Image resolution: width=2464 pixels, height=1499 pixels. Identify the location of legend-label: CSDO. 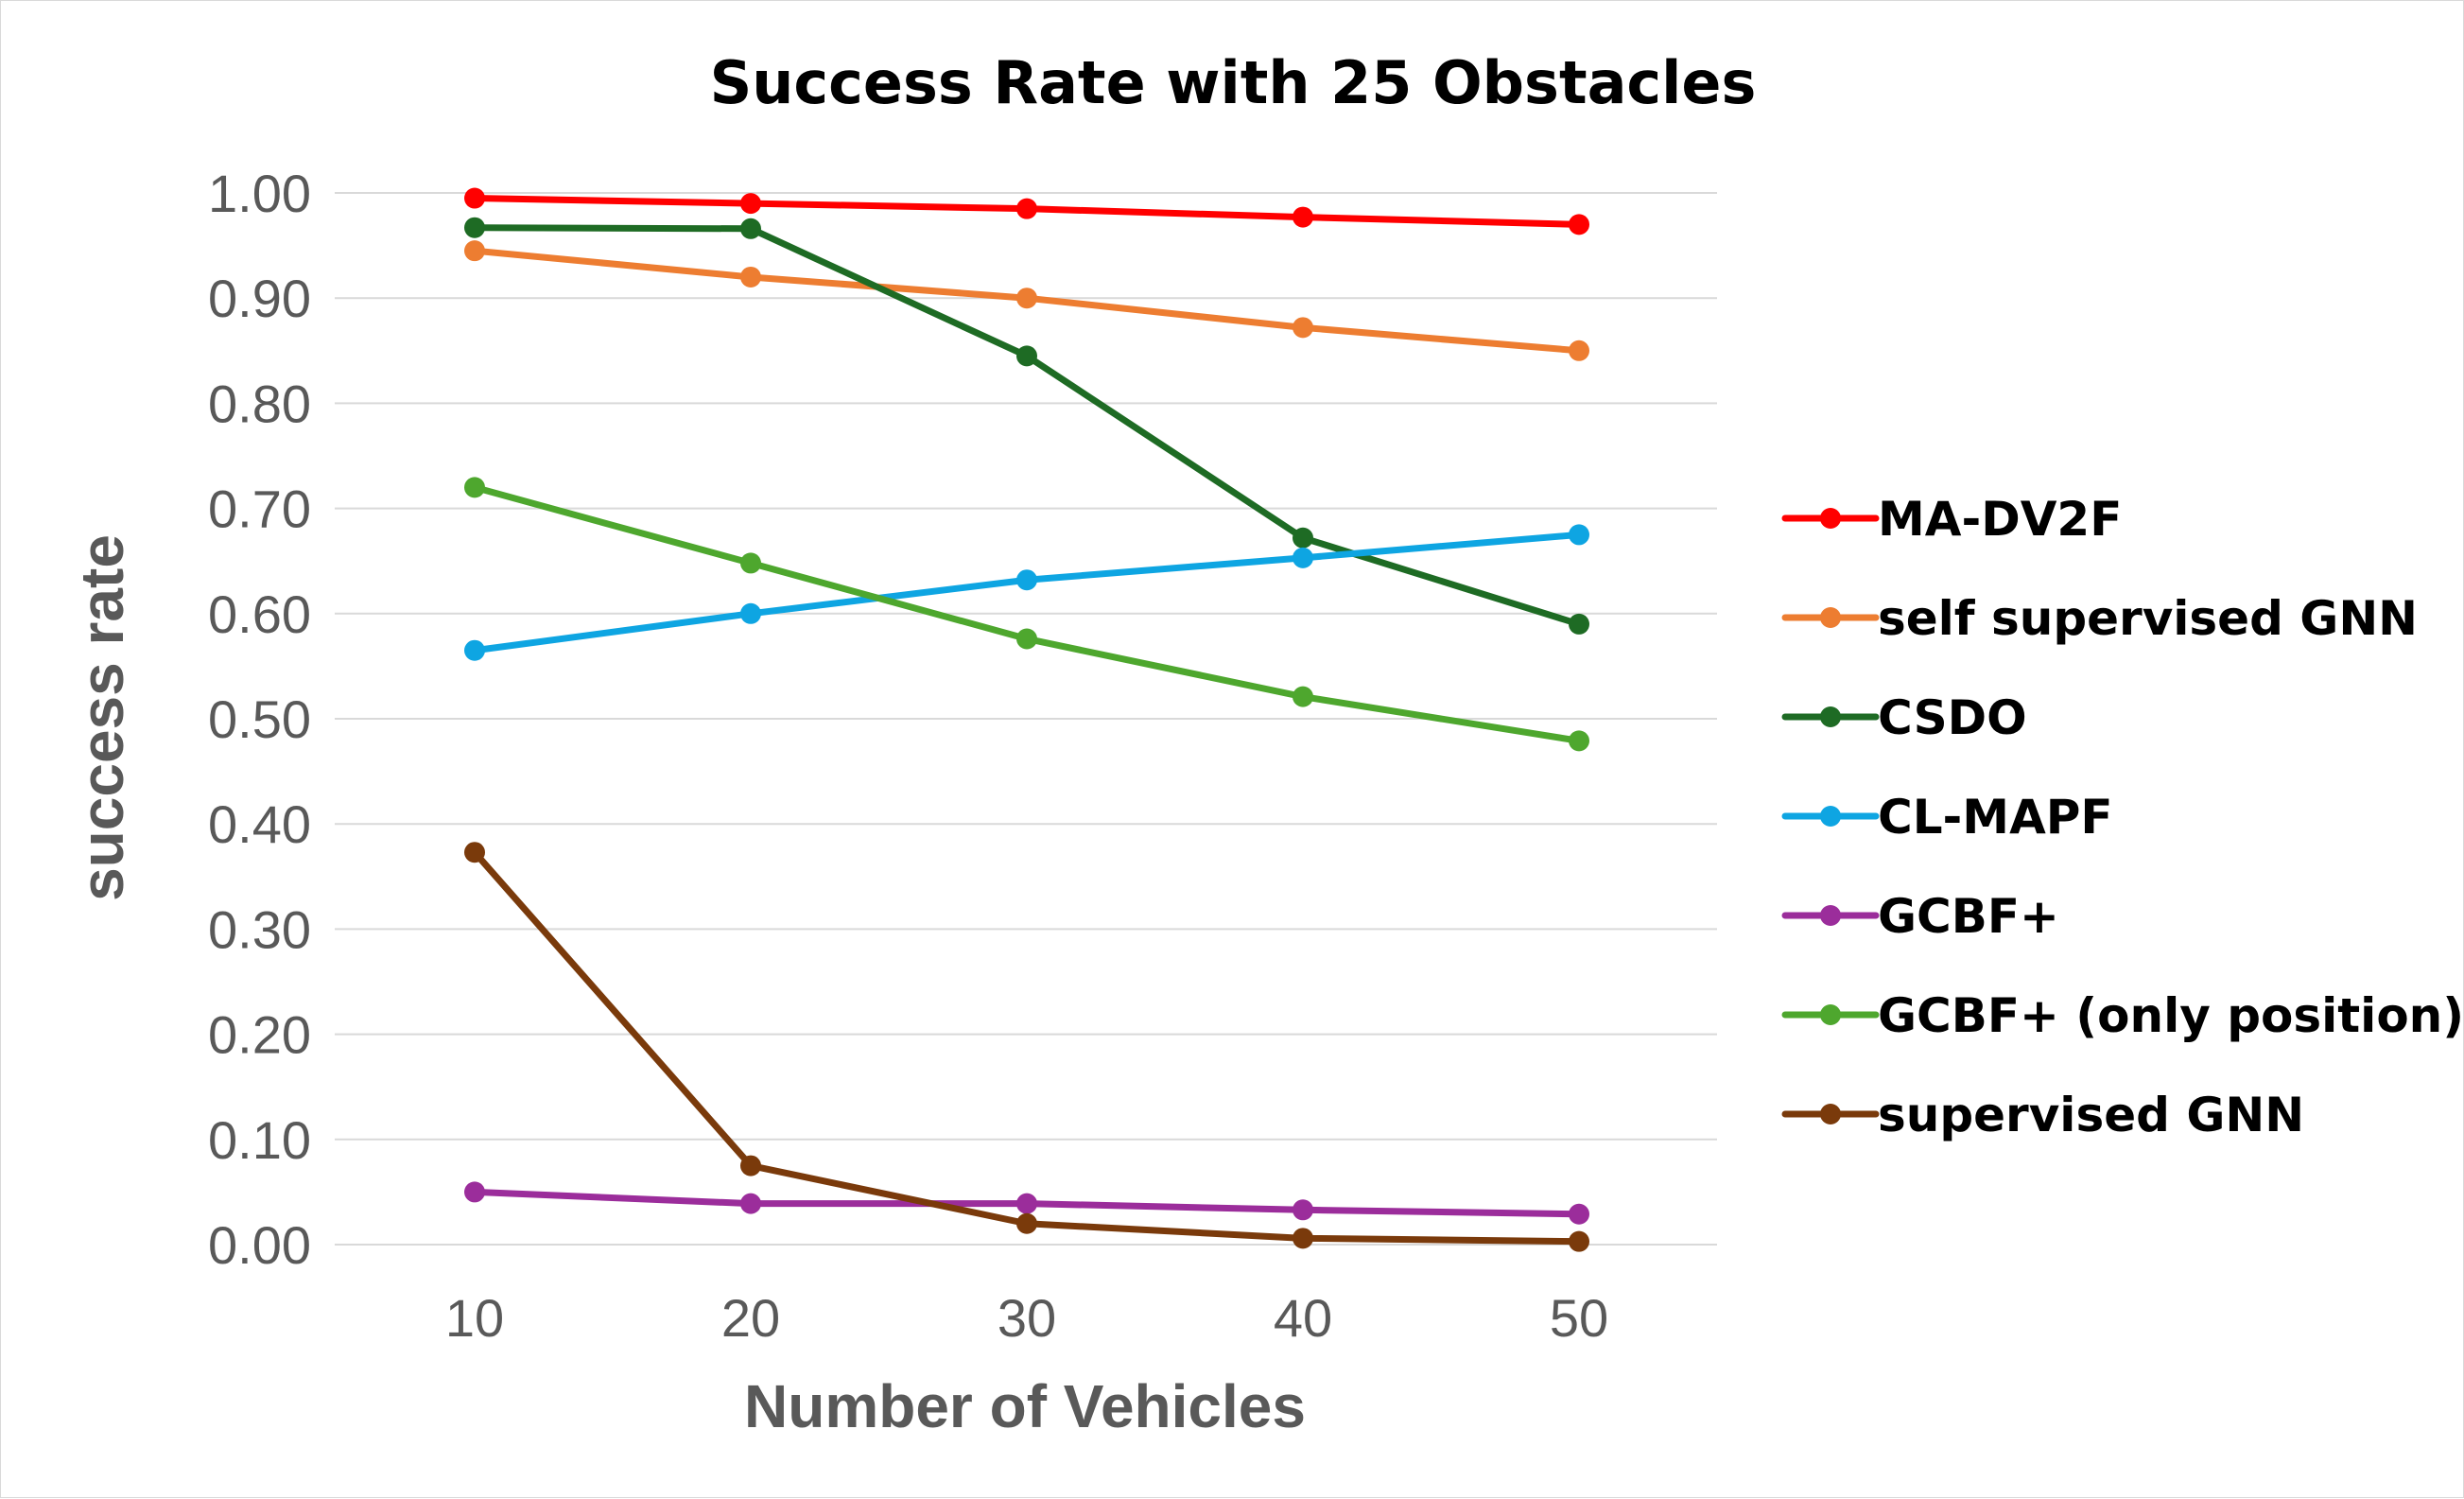
(1953, 717).